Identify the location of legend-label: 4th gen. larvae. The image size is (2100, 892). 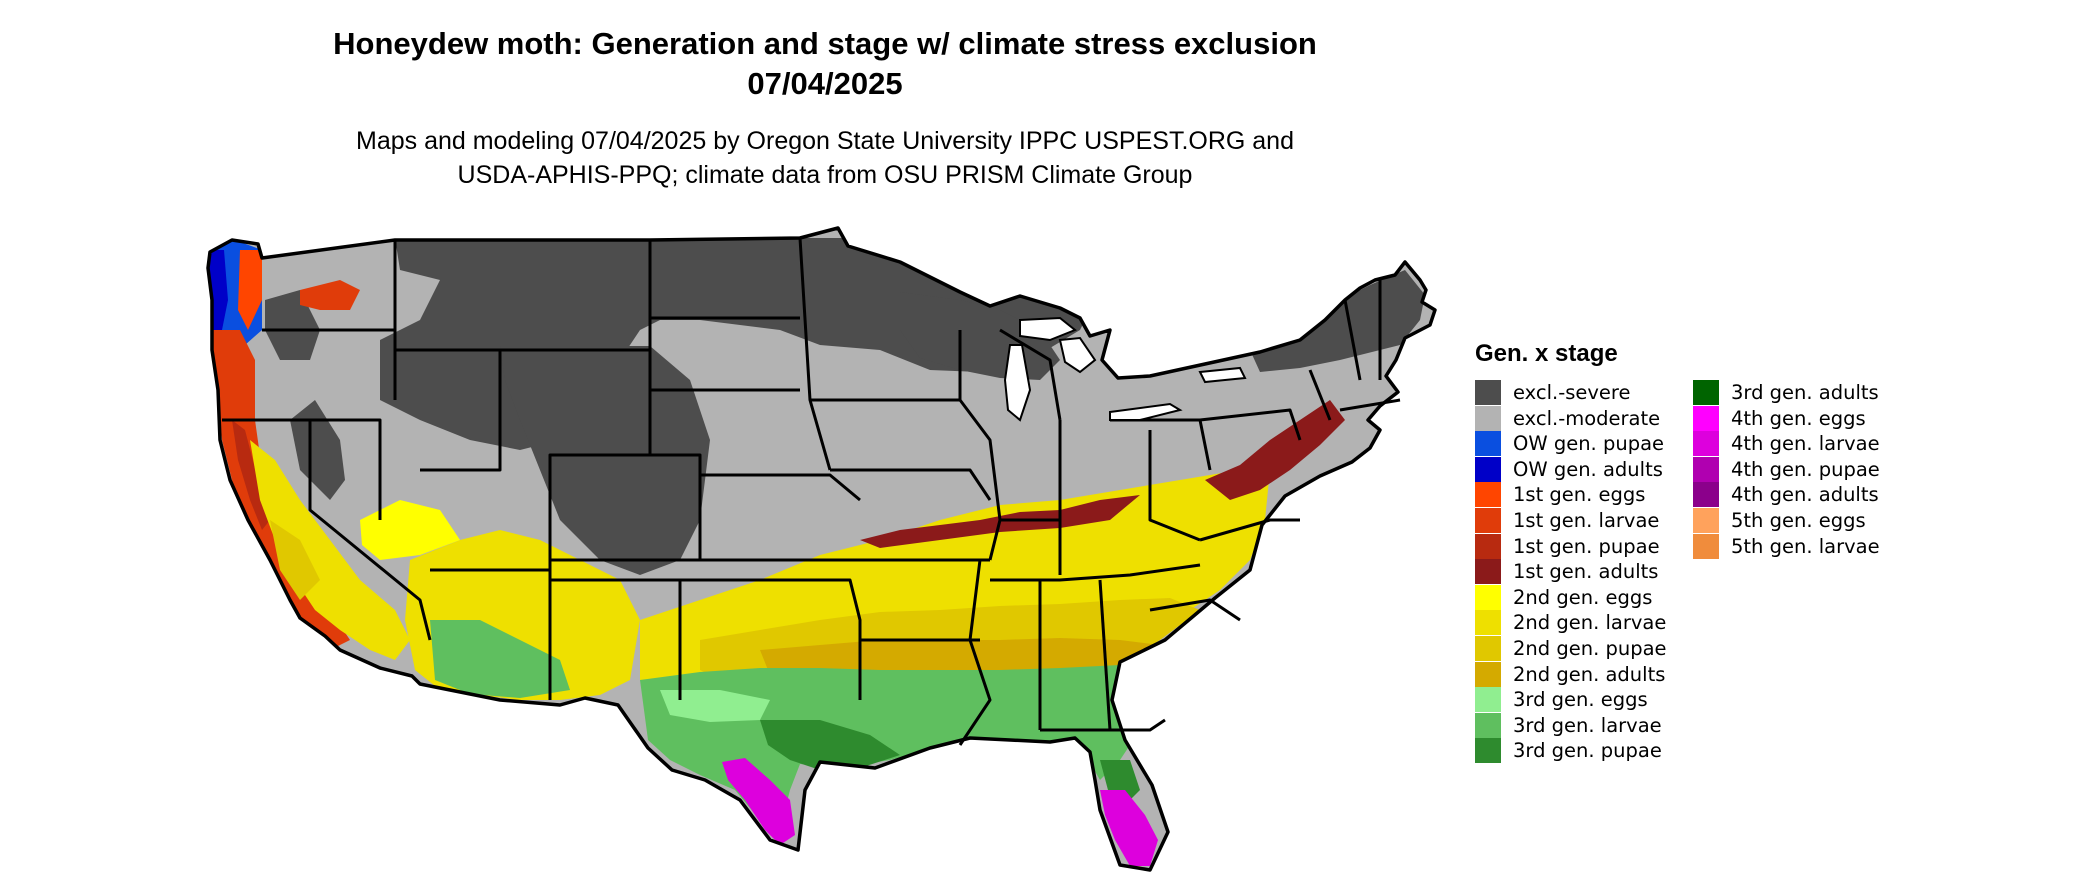
(1805, 444).